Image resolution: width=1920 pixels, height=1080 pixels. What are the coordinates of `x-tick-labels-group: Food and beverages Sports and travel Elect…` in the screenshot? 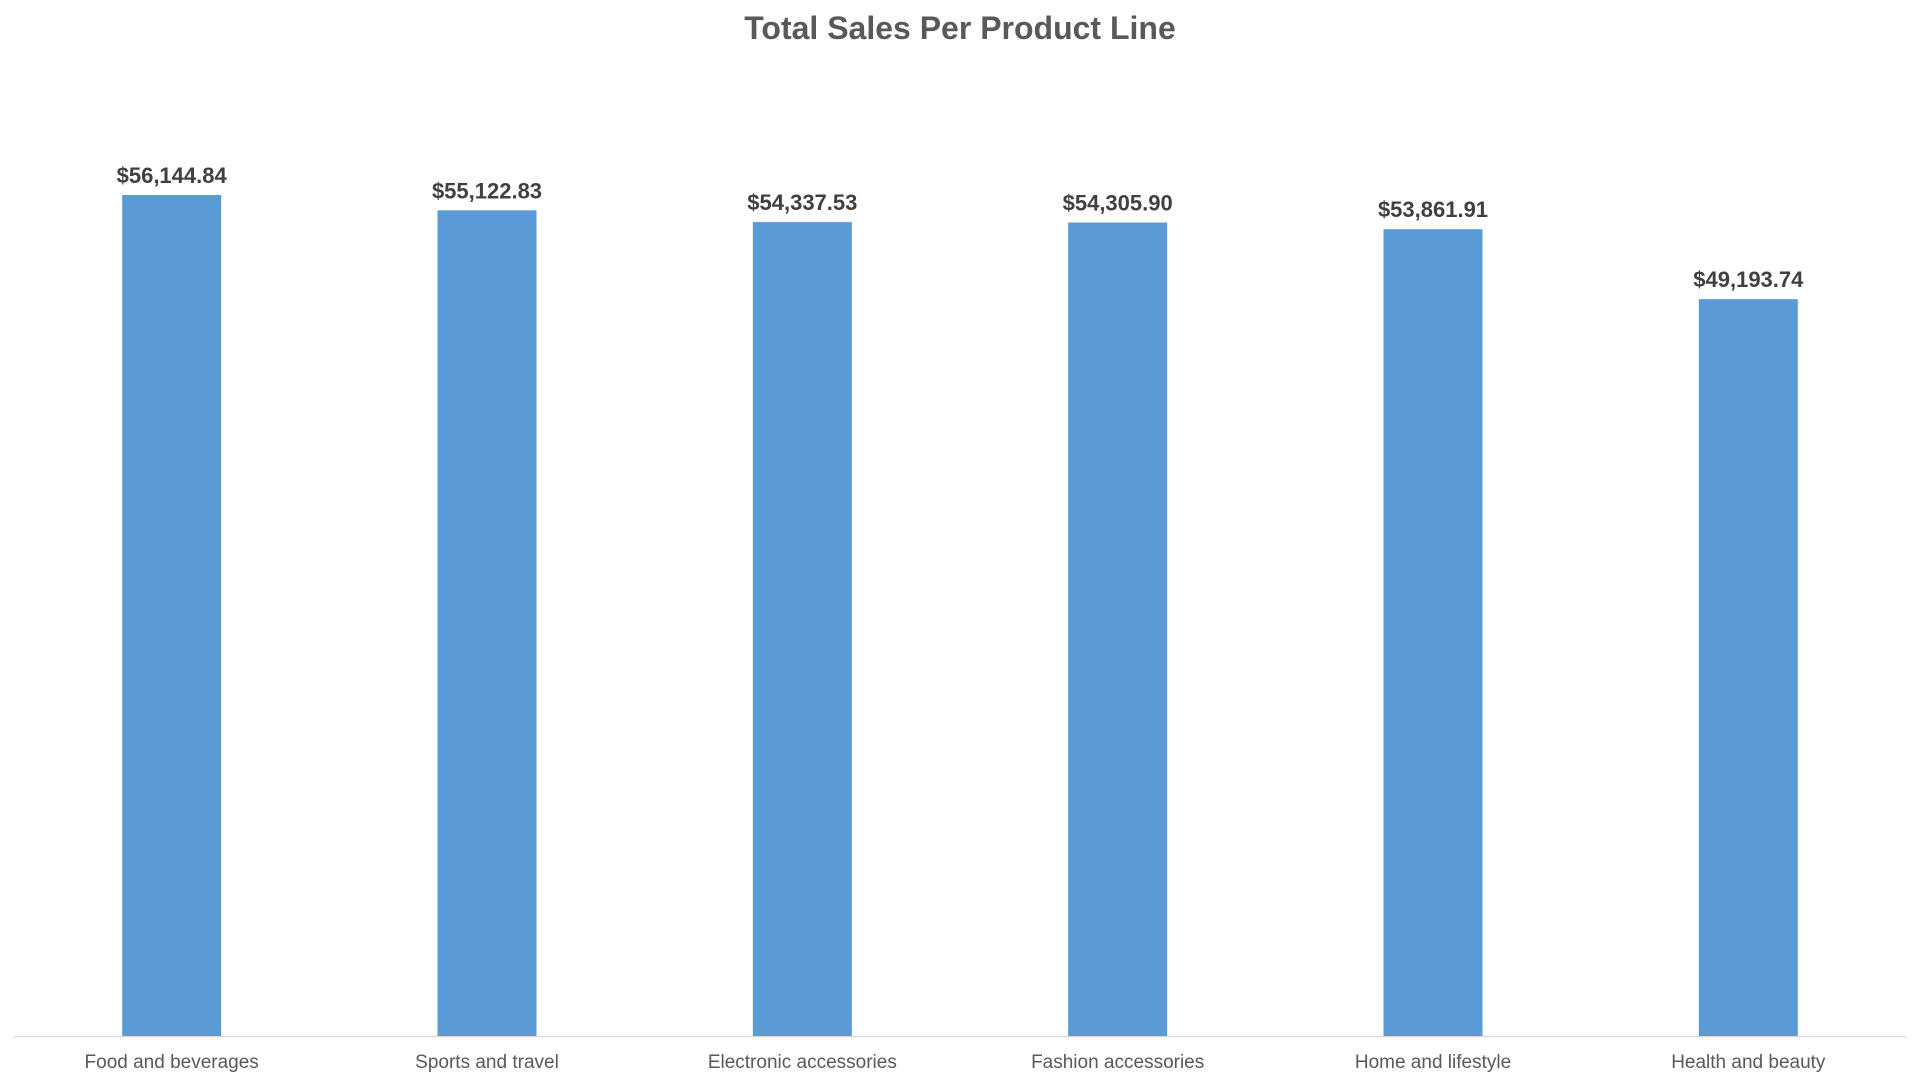 It's located at (955, 1062).